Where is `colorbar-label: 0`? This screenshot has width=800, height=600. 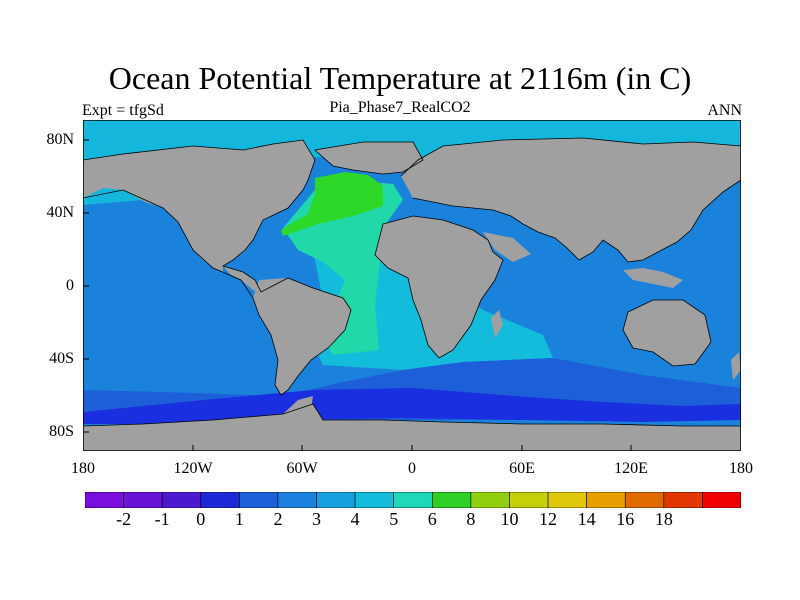
colorbar-label: 0 is located at coordinates (201, 519).